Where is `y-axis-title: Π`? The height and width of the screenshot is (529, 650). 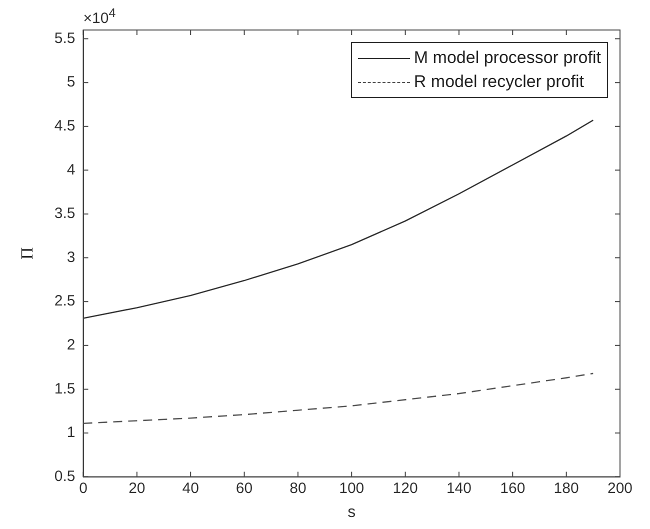
y-axis-title: Π is located at coordinates (27, 253).